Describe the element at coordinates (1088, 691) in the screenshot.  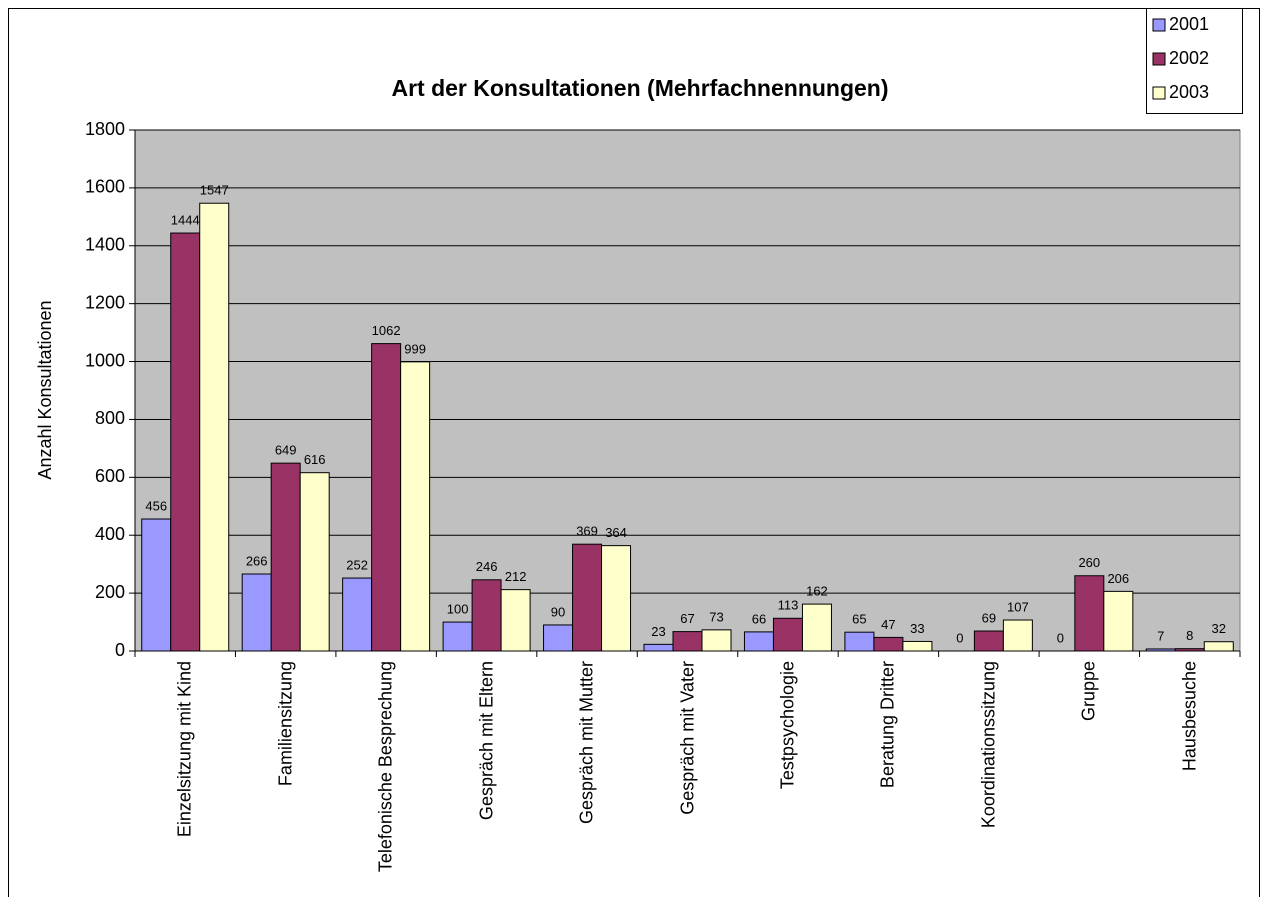
I see `x-tick-label: Gruppe` at that location.